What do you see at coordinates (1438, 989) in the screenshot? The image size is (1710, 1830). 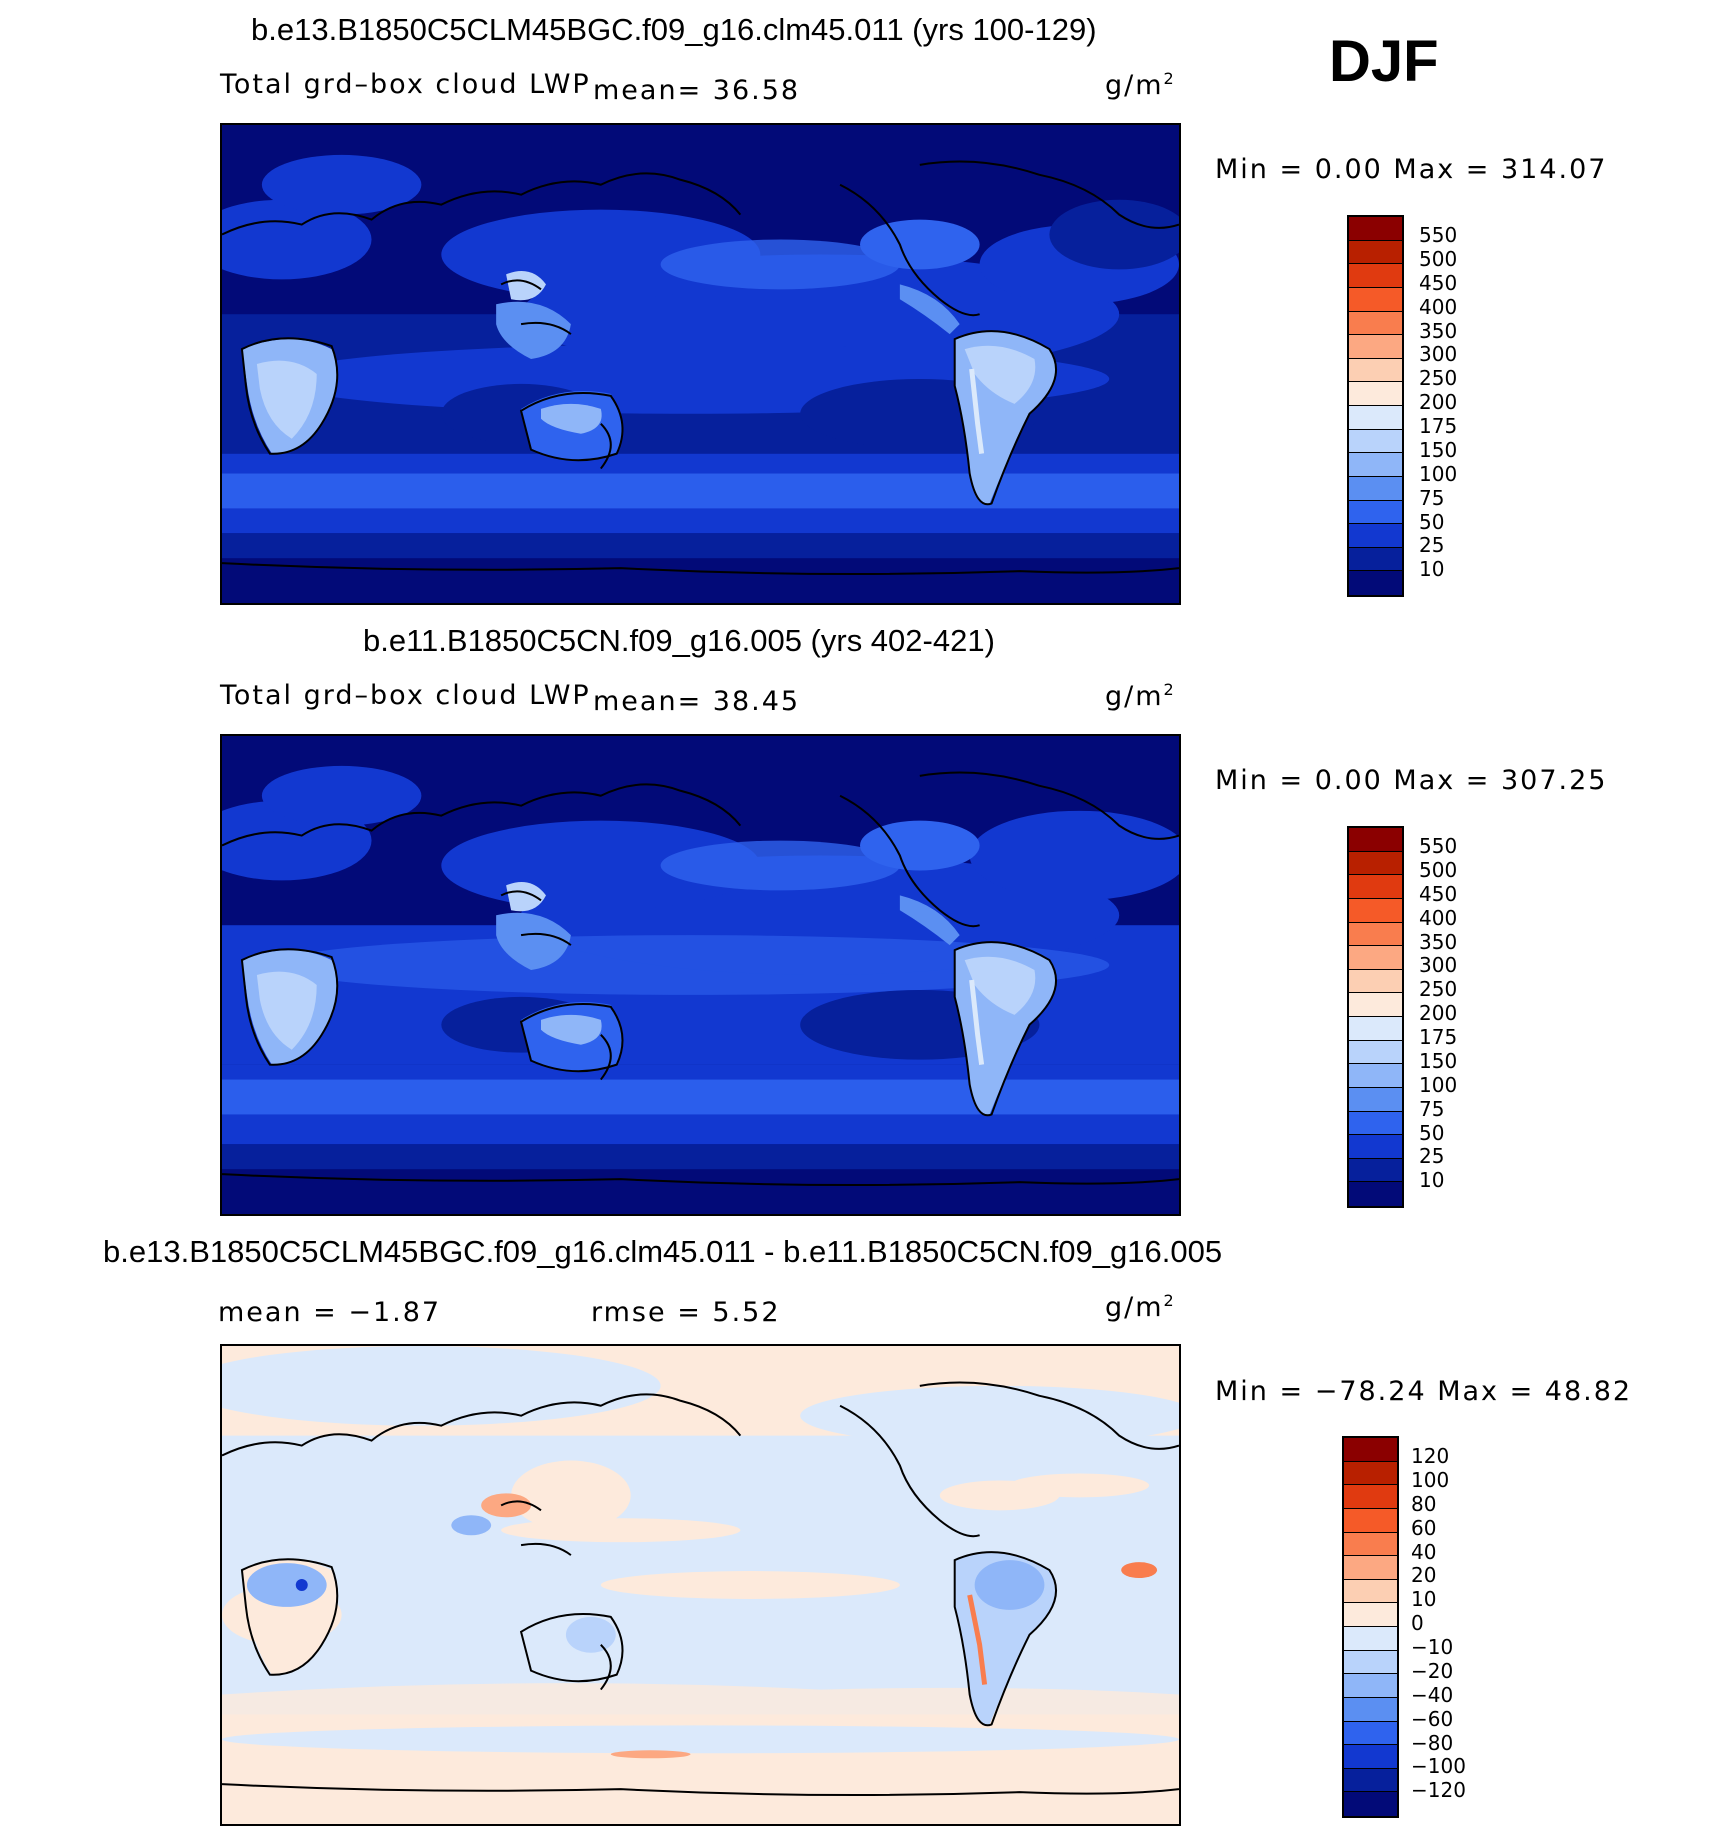 I see `colorbar-tick-label: 250` at bounding box center [1438, 989].